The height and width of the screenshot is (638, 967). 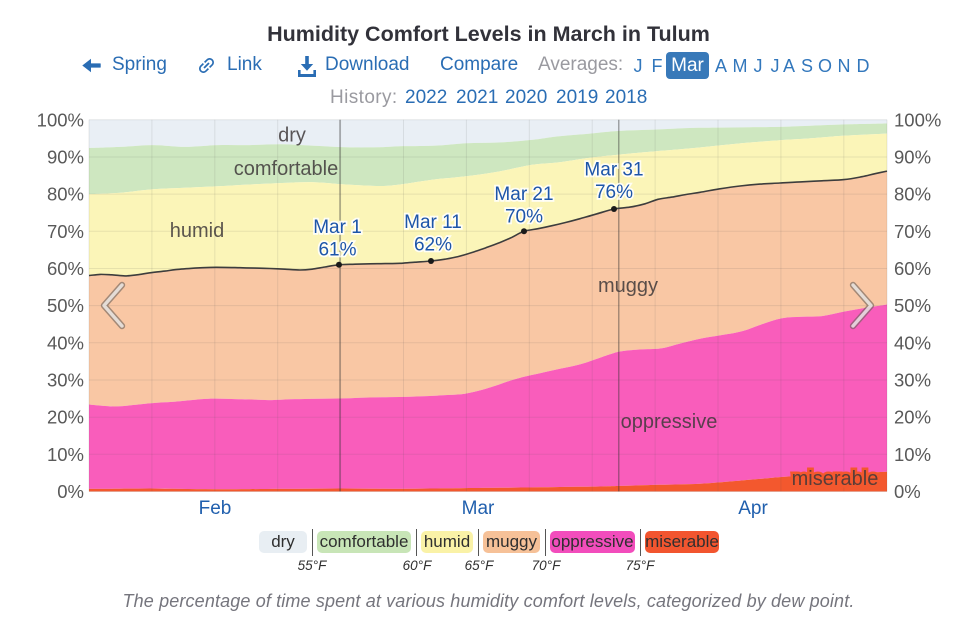 What do you see at coordinates (433, 245) in the screenshot?
I see `svg-text: 62%` at bounding box center [433, 245].